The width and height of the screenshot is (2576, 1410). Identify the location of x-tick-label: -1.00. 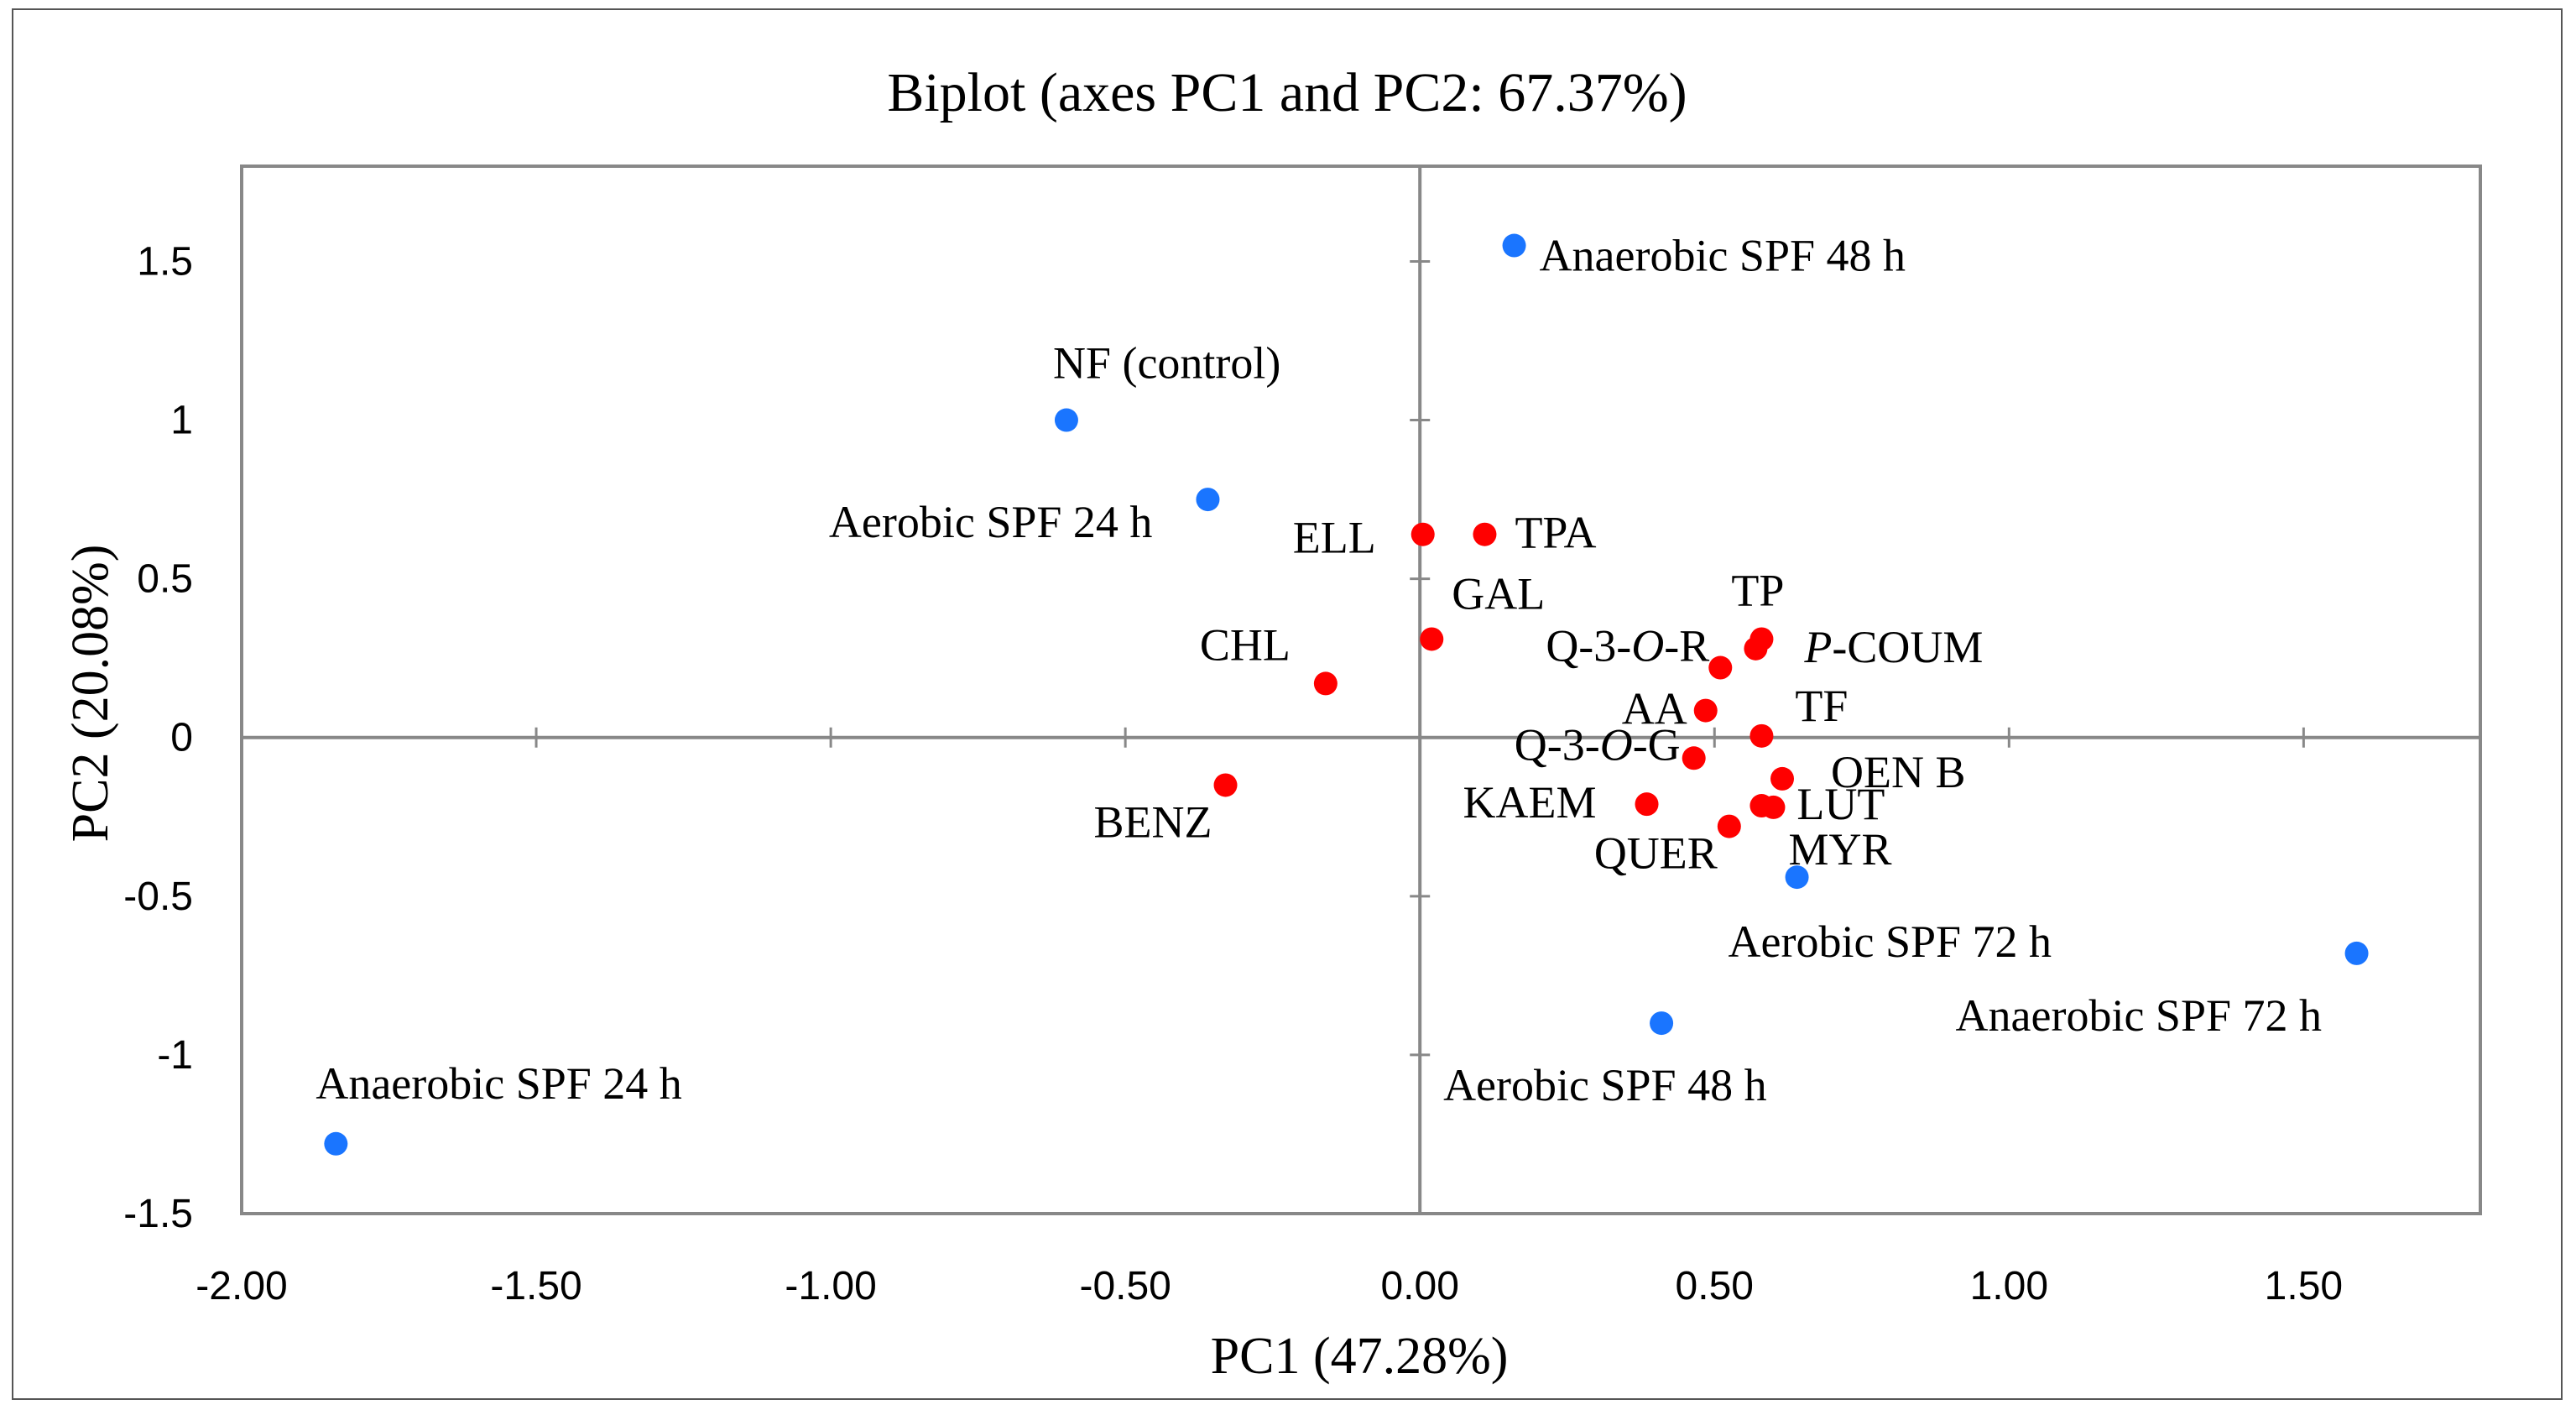
(830, 1286).